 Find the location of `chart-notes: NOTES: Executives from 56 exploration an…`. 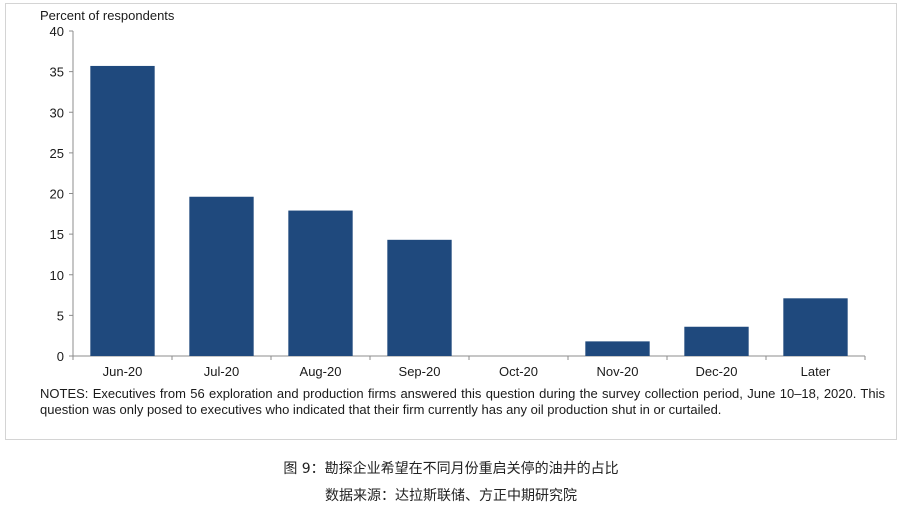

chart-notes: NOTES: Executives from 56 exploration an… is located at coordinates (462, 401).